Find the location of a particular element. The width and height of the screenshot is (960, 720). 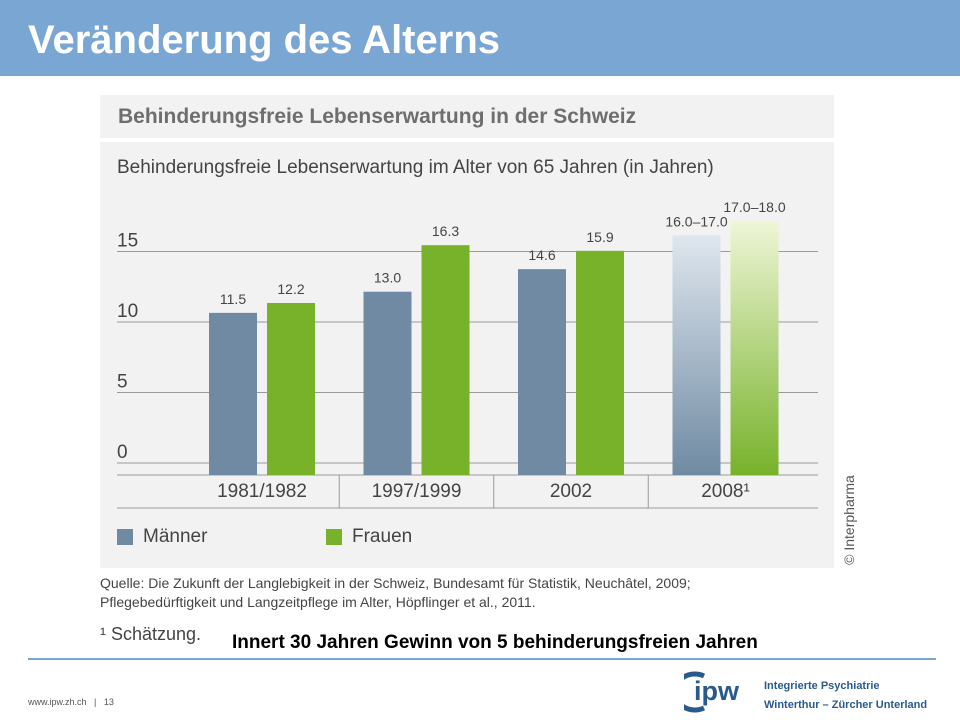

footer-website-link: www.ipw.zh.ch is located at coordinates (57, 702).